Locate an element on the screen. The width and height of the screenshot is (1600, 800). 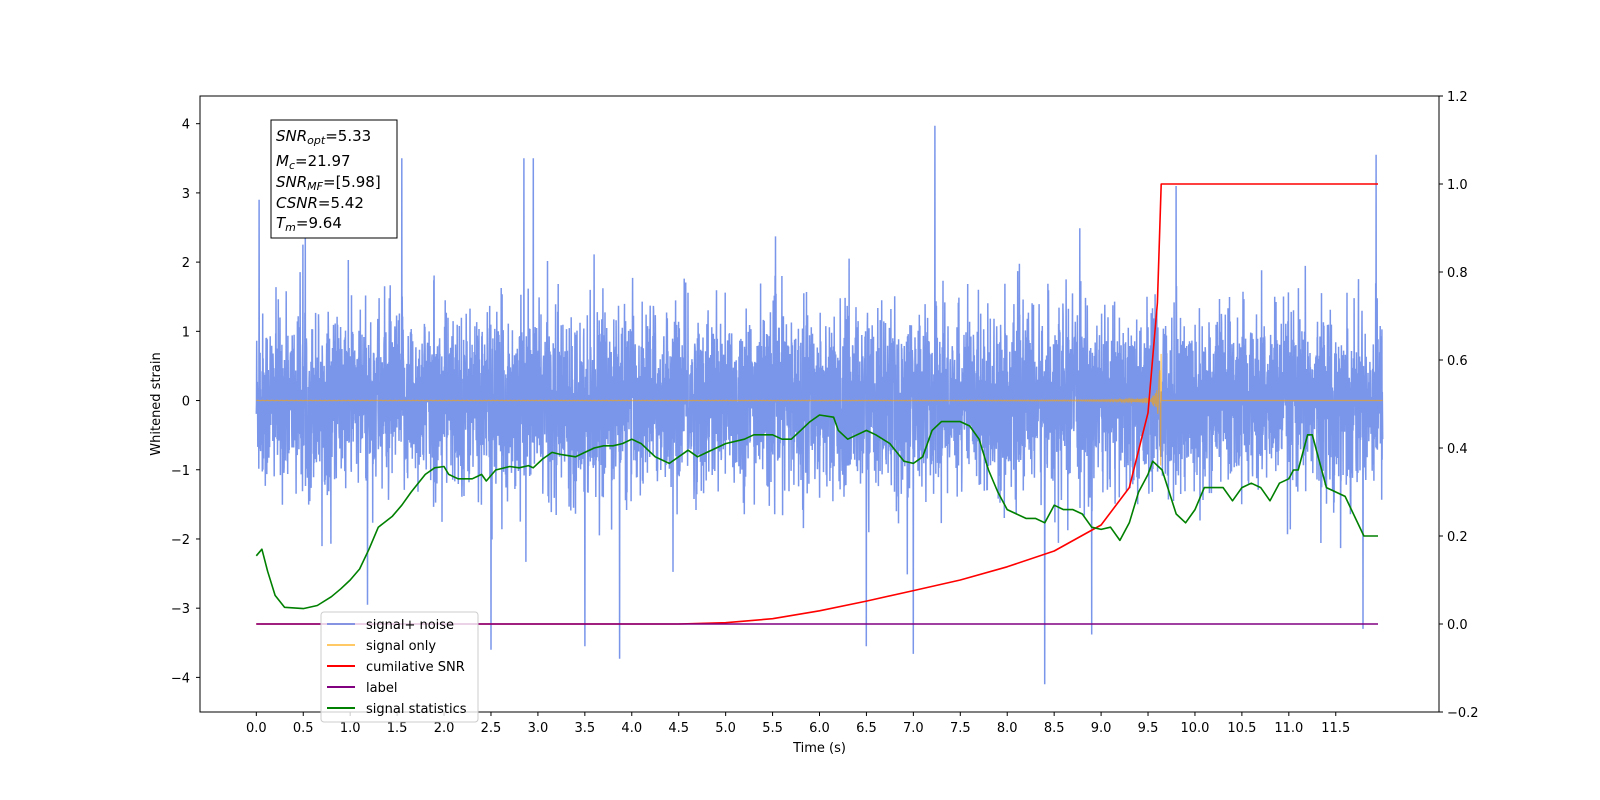
y-tick-label: −1 is located at coordinates (180, 471).